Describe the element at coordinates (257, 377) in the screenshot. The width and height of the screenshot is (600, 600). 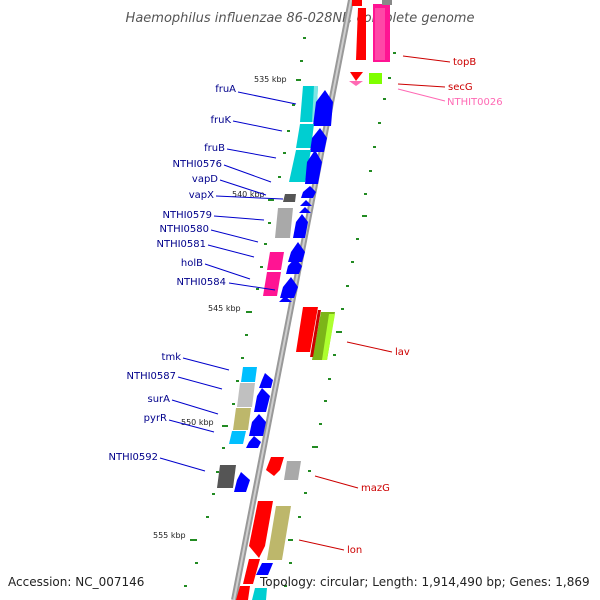
I see `gene-tmk` at that location.